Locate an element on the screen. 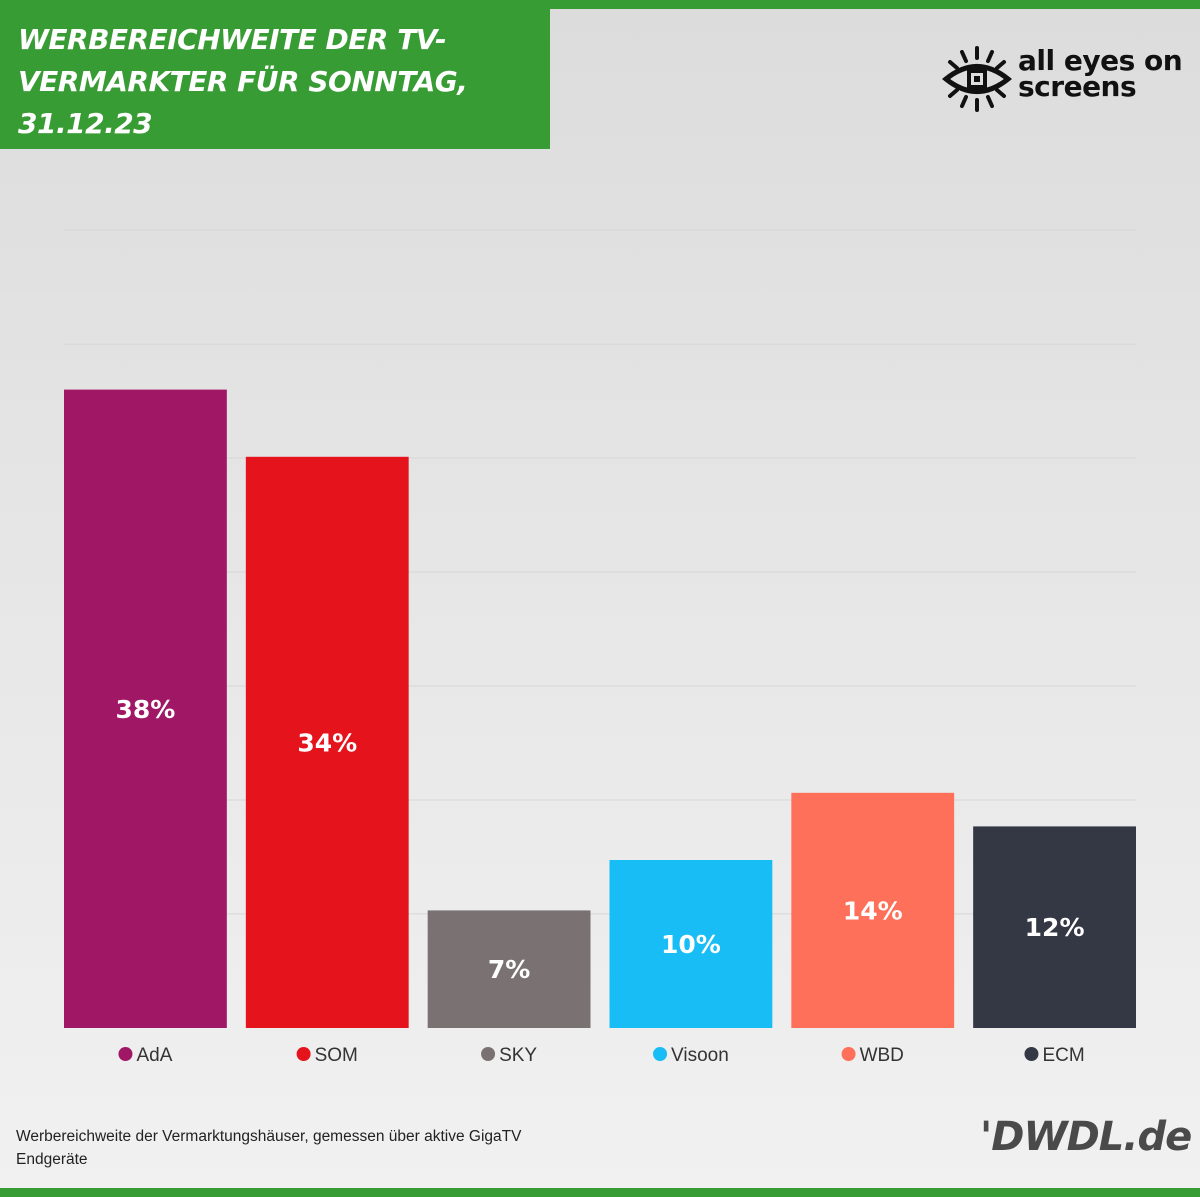  footnote-line-2: Endgeräte is located at coordinates (52, 1159).